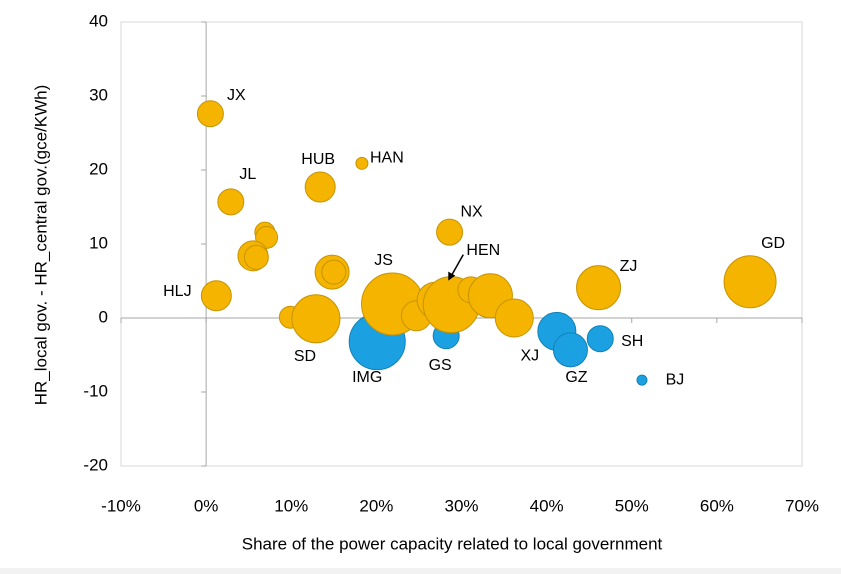 The height and width of the screenshot is (574, 841). I want to click on point-label: XJ, so click(530, 356).